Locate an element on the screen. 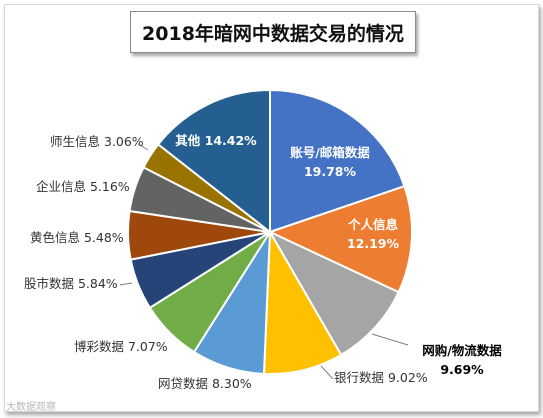 This screenshot has height=418, width=543. chart-title: 2018年暗网中数据交易的情况 is located at coordinates (273, 32).